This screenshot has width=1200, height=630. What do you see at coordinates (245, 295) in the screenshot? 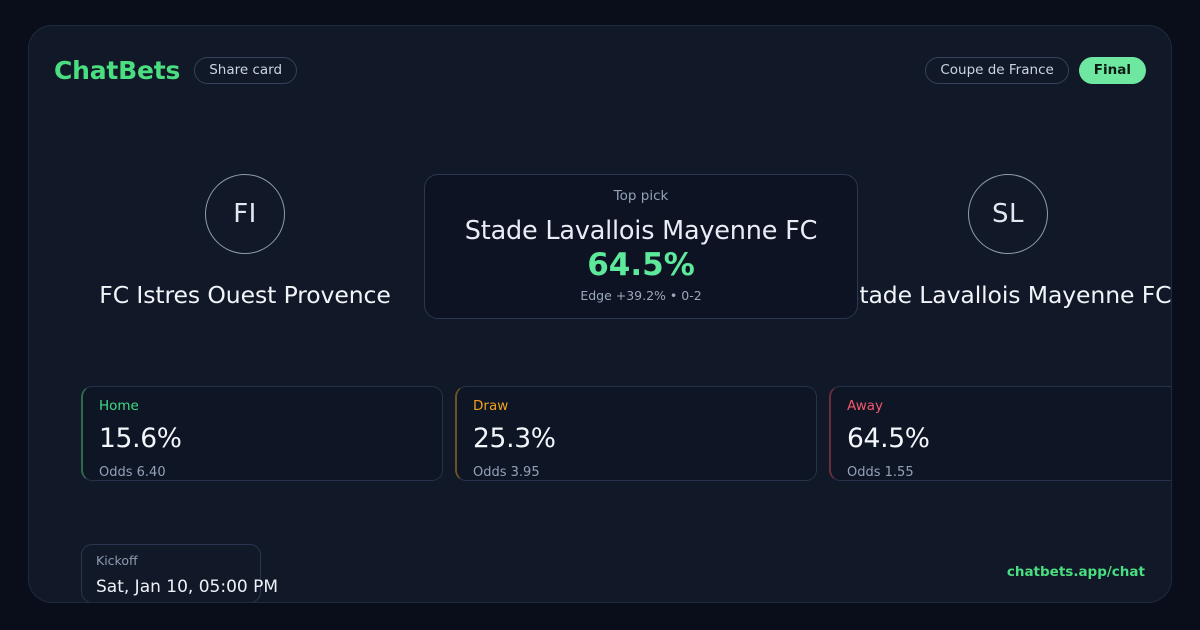
I see `home-team-name: FC Istres Ouest Provence` at bounding box center [245, 295].